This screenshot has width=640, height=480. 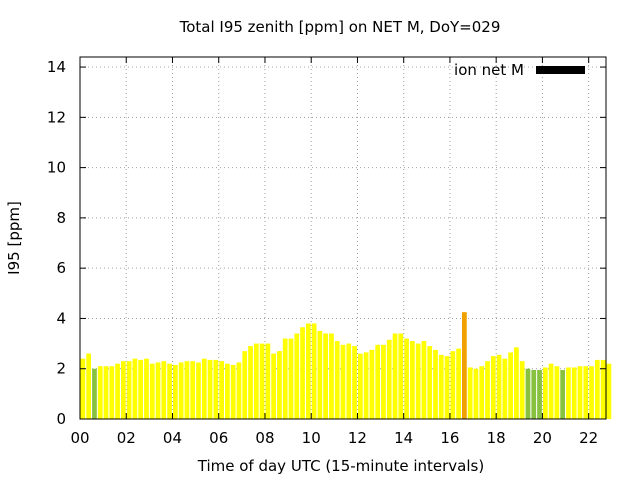 I want to click on y-tick-label: 6, so click(x=61, y=268).